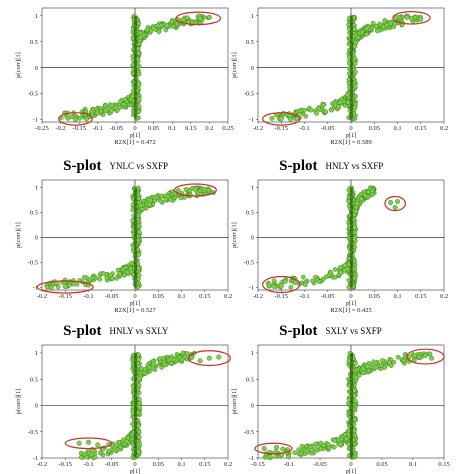  What do you see at coordinates (355, 166) in the screenshot?
I see `plot-subtitle: HNLY vs SXFP` at bounding box center [355, 166].